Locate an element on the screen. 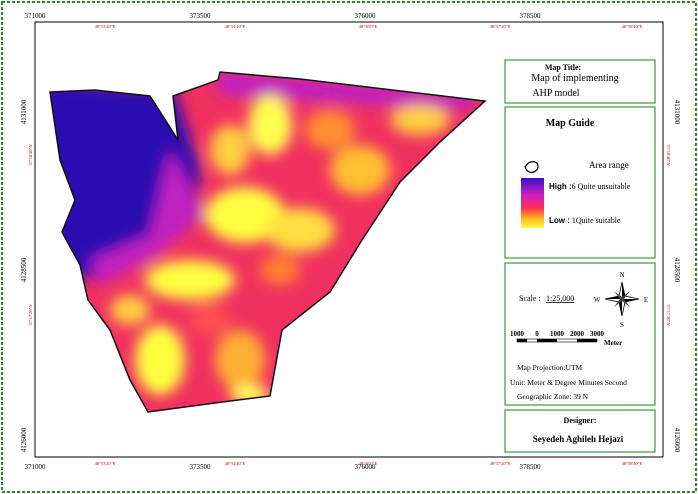 This screenshot has width=698, height=494. legend-label: Area range is located at coordinates (609, 165).